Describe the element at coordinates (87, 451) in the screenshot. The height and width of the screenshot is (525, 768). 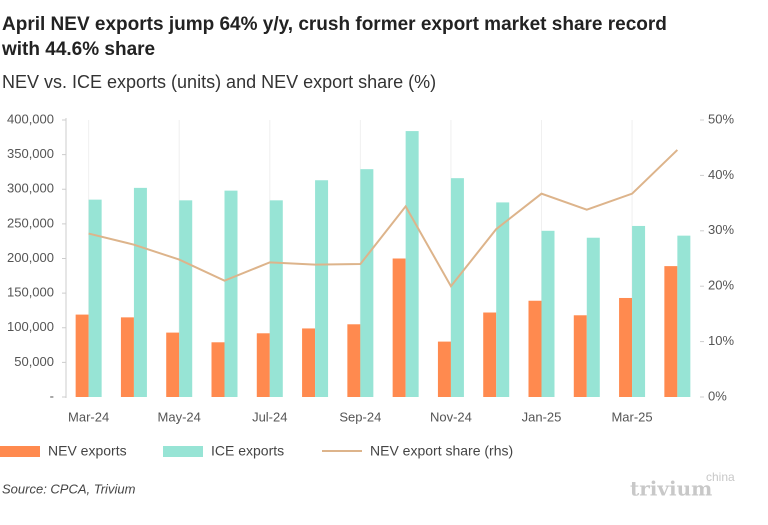
I see `legend-label: NEV exports` at that location.